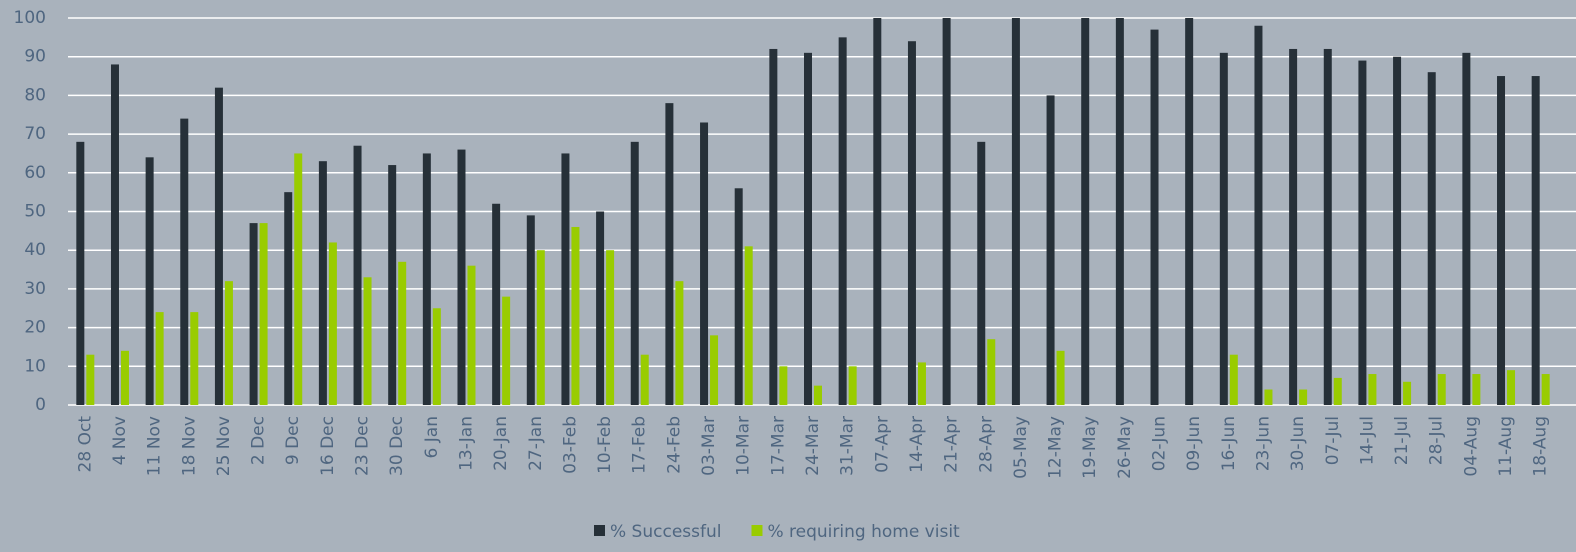 The height and width of the screenshot is (552, 1576). What do you see at coordinates (1333, 440) in the screenshot?
I see `x-tick-label: 07-Jul` at bounding box center [1333, 440].